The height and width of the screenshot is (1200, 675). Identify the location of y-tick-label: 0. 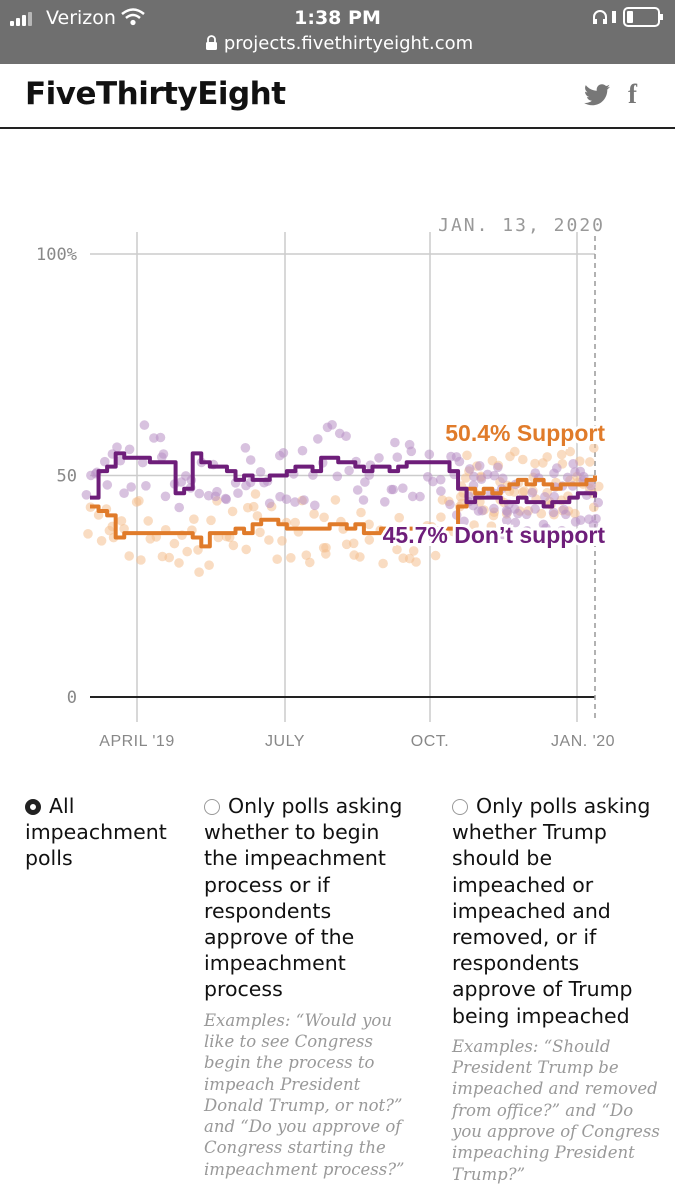
(72, 698).